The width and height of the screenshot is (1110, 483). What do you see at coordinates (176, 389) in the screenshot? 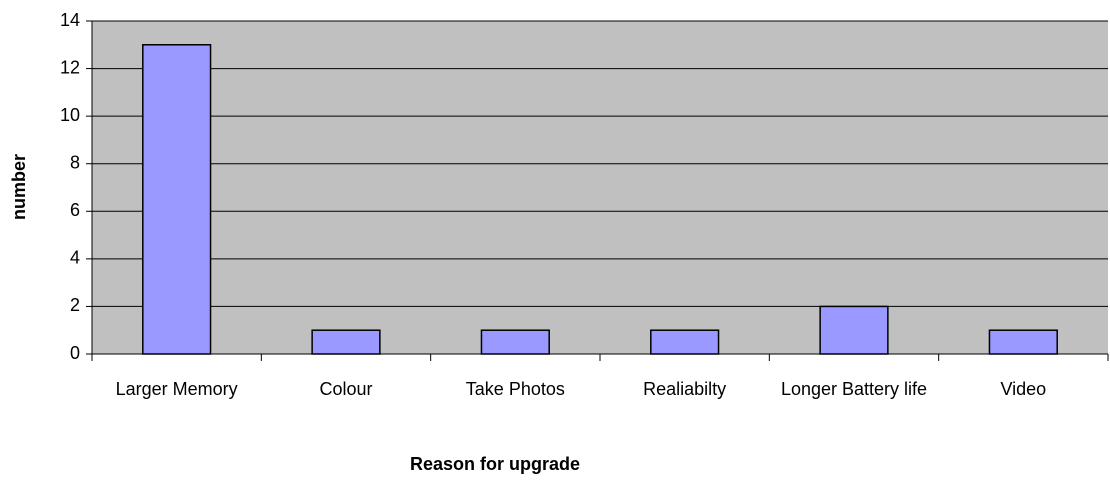
I see `x-tick-label: Larger Memory` at bounding box center [176, 389].